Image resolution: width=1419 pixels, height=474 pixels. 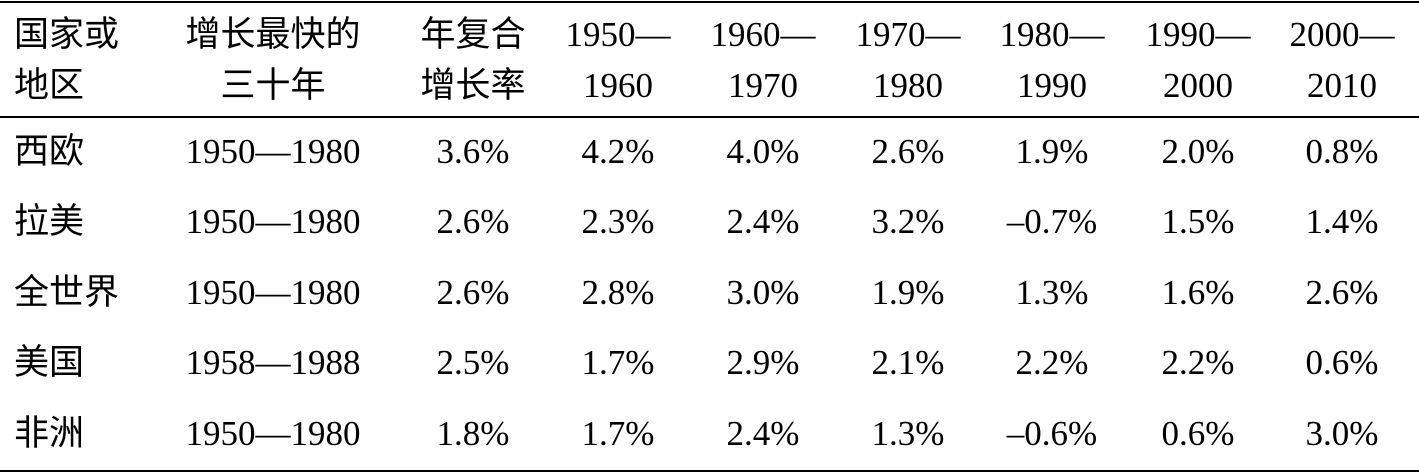 What do you see at coordinates (909, 34) in the screenshot?
I see `header-cell: 1970—` at bounding box center [909, 34].